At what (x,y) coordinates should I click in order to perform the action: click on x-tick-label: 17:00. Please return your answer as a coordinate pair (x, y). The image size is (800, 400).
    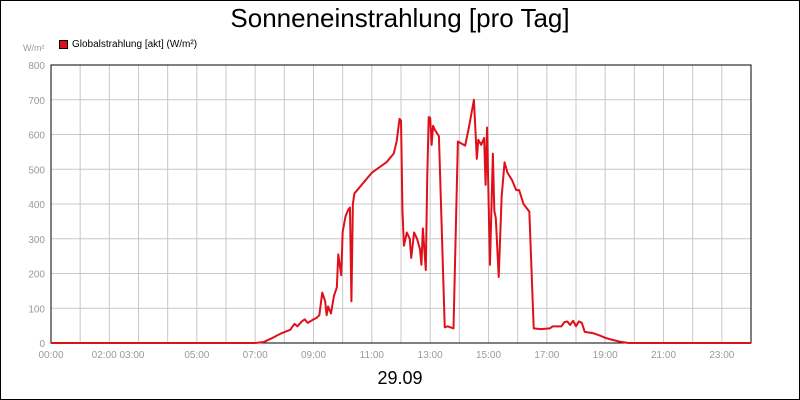
    Looking at the image, I should click on (546, 355).